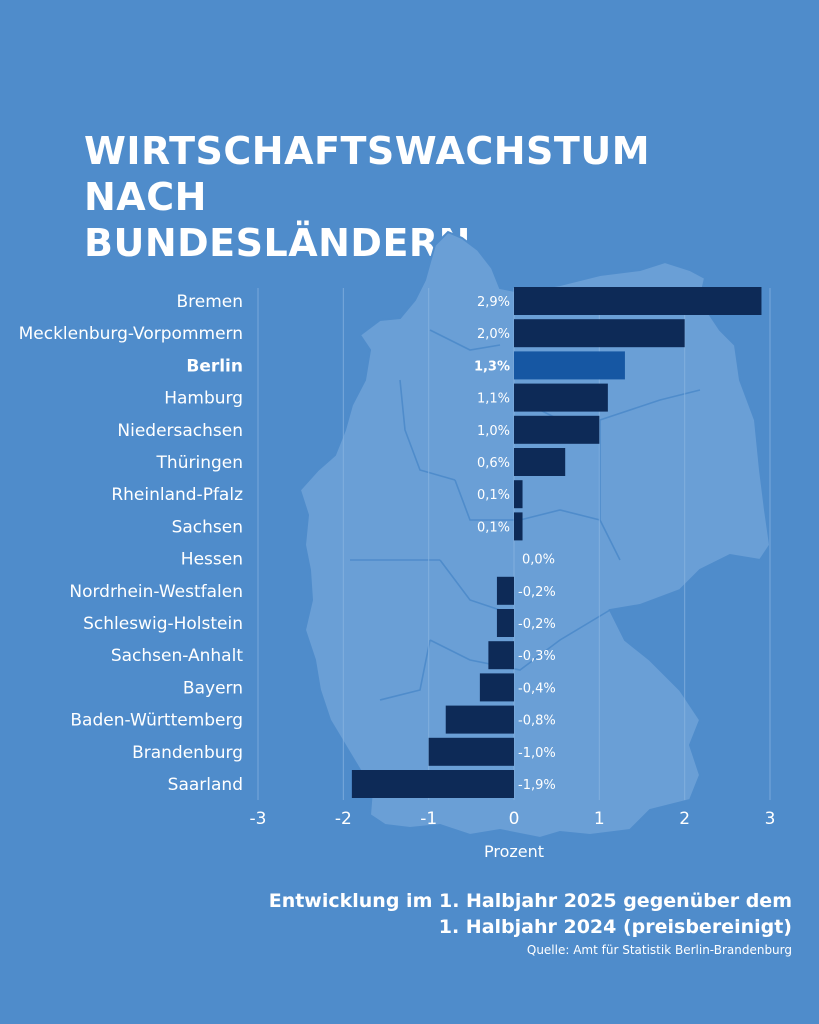 The image size is (819, 1024). I want to click on category-label: Bremen, so click(209, 302).